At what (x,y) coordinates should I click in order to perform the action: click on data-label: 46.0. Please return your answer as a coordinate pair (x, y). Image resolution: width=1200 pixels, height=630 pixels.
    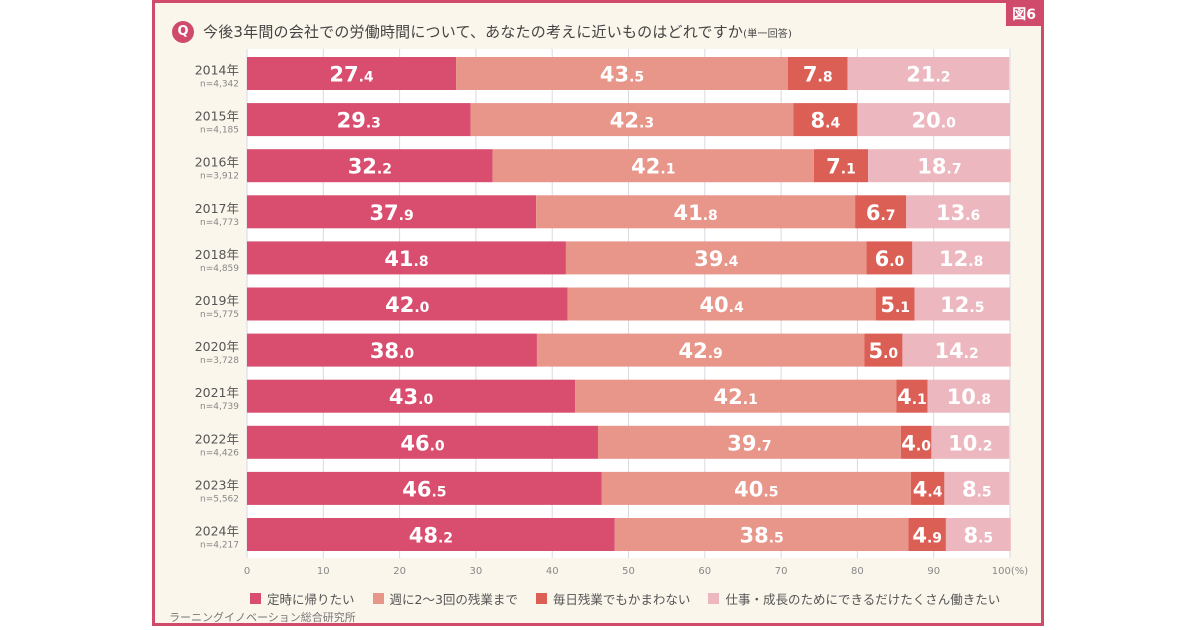
    Looking at the image, I should click on (422, 443).